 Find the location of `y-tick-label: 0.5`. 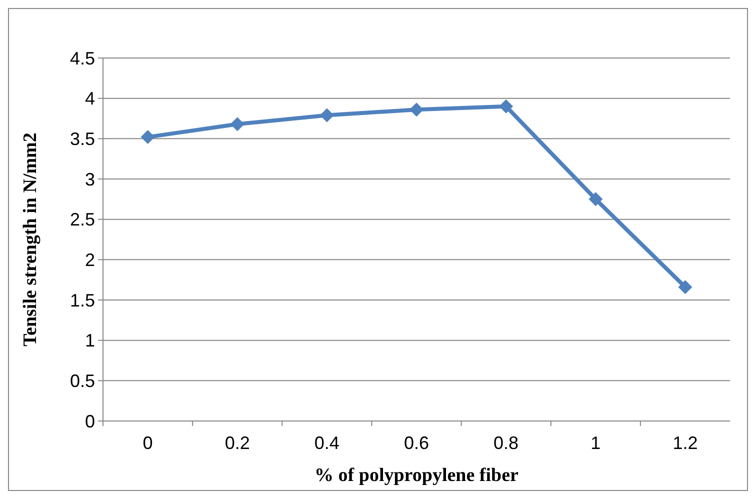

y-tick-label: 0.5 is located at coordinates (82, 380).